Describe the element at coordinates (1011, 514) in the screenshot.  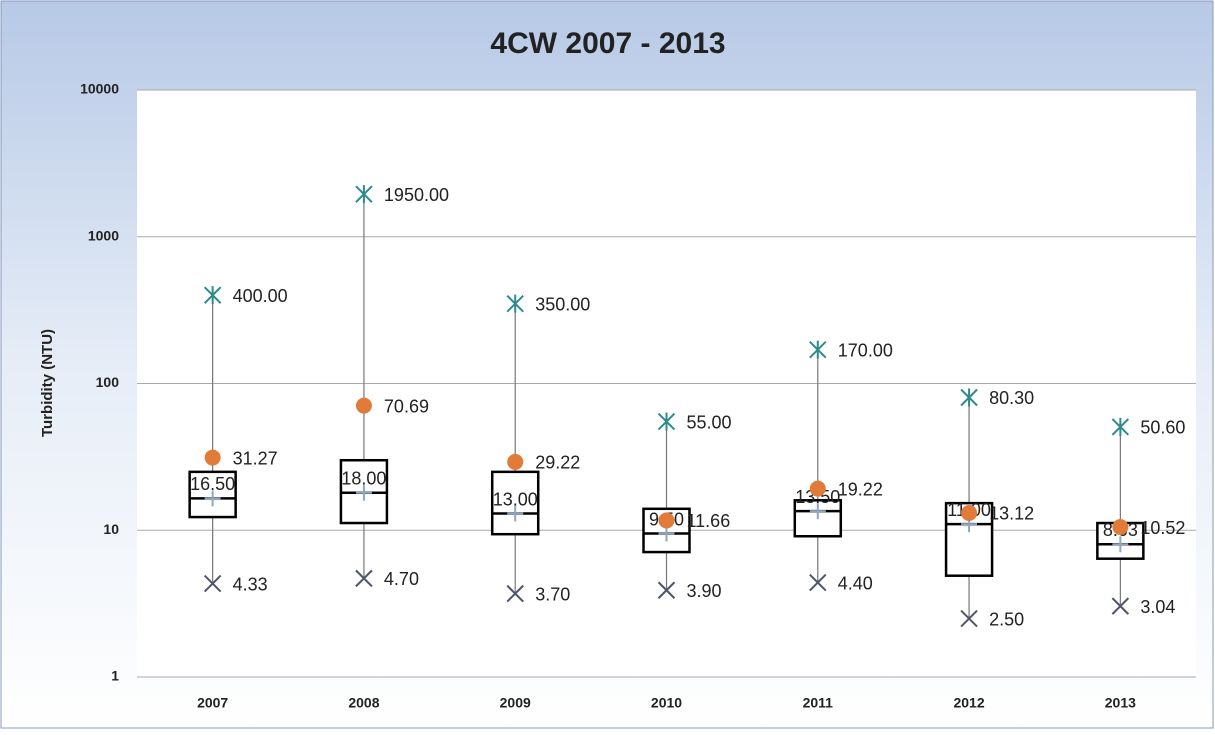
I see `mean-label: 13.12` at that location.